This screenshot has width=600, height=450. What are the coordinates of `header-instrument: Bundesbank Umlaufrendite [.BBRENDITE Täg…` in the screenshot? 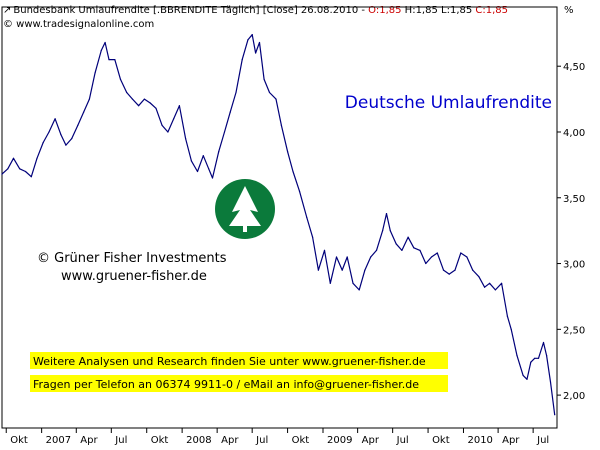 It's located at (190, 10).